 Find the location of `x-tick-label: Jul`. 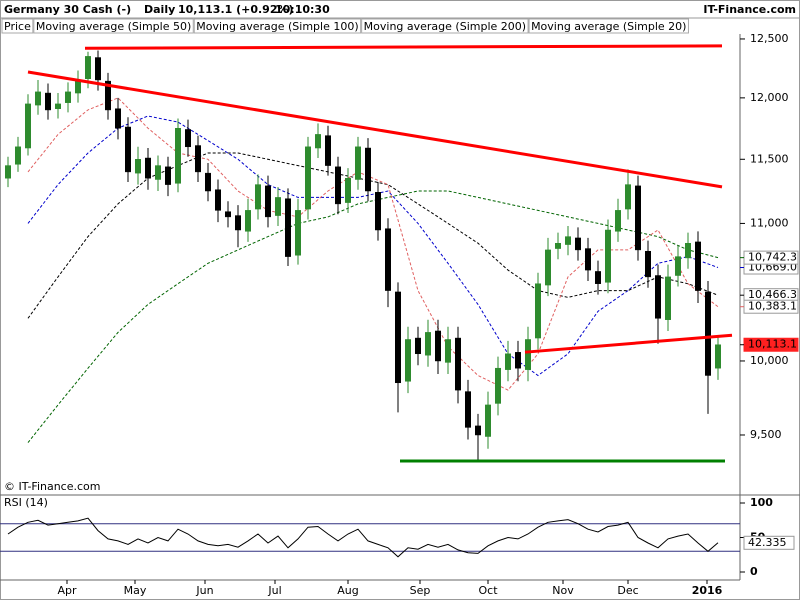

x-tick-label: Jul is located at coordinates (274, 590).